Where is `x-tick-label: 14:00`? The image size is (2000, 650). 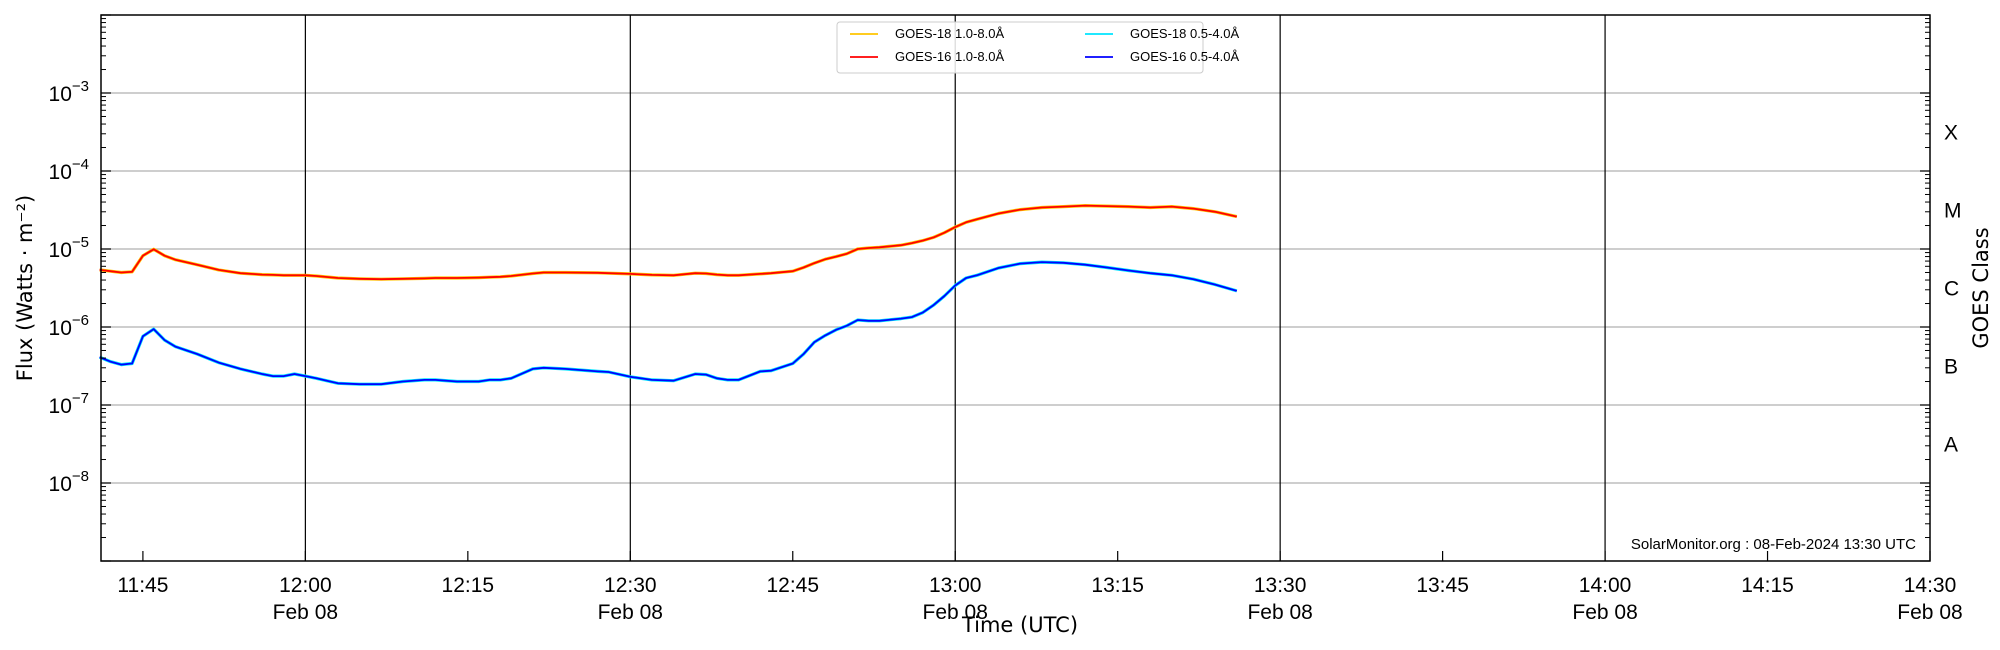 x-tick-label: 14:00 is located at coordinates (1605, 585).